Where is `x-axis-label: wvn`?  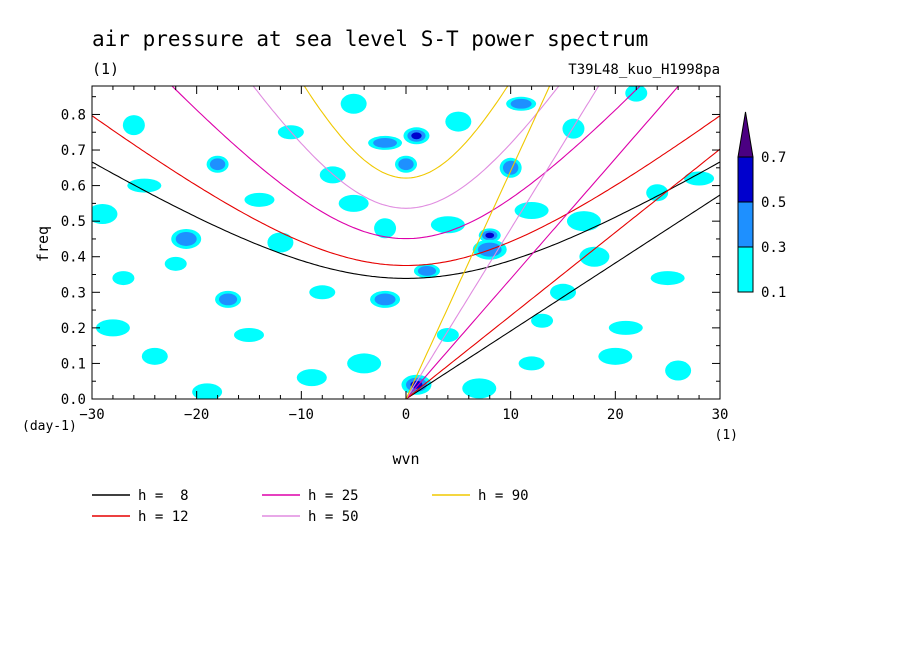 x-axis-label: wvn is located at coordinates (405, 459).